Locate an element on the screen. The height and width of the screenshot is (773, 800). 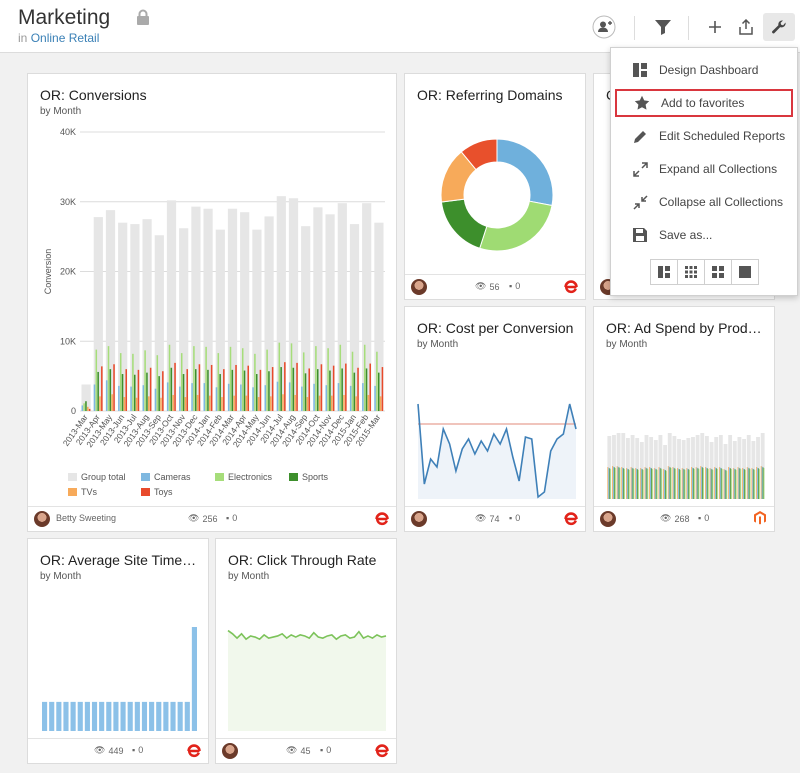
e-logo-icon is located at coordinates (194, 751).